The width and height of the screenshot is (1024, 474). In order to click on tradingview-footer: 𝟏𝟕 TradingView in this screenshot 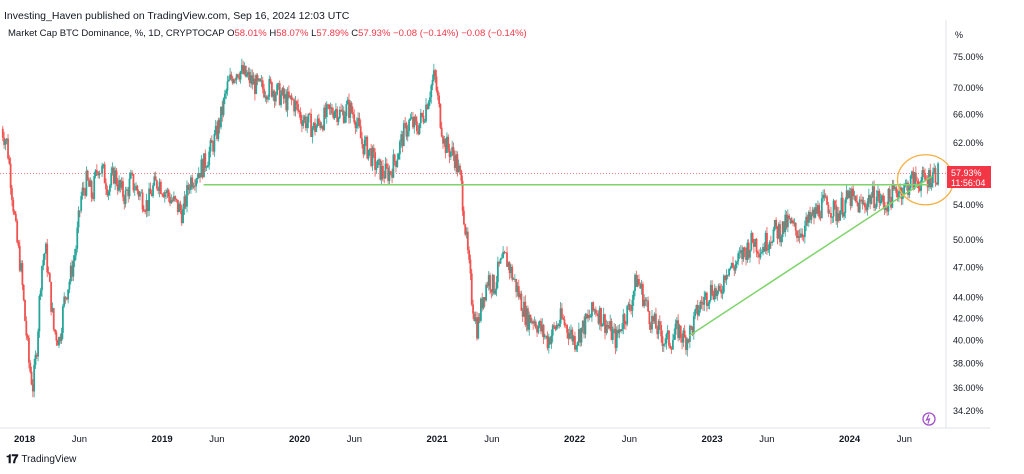, I will do `click(41, 459)`.